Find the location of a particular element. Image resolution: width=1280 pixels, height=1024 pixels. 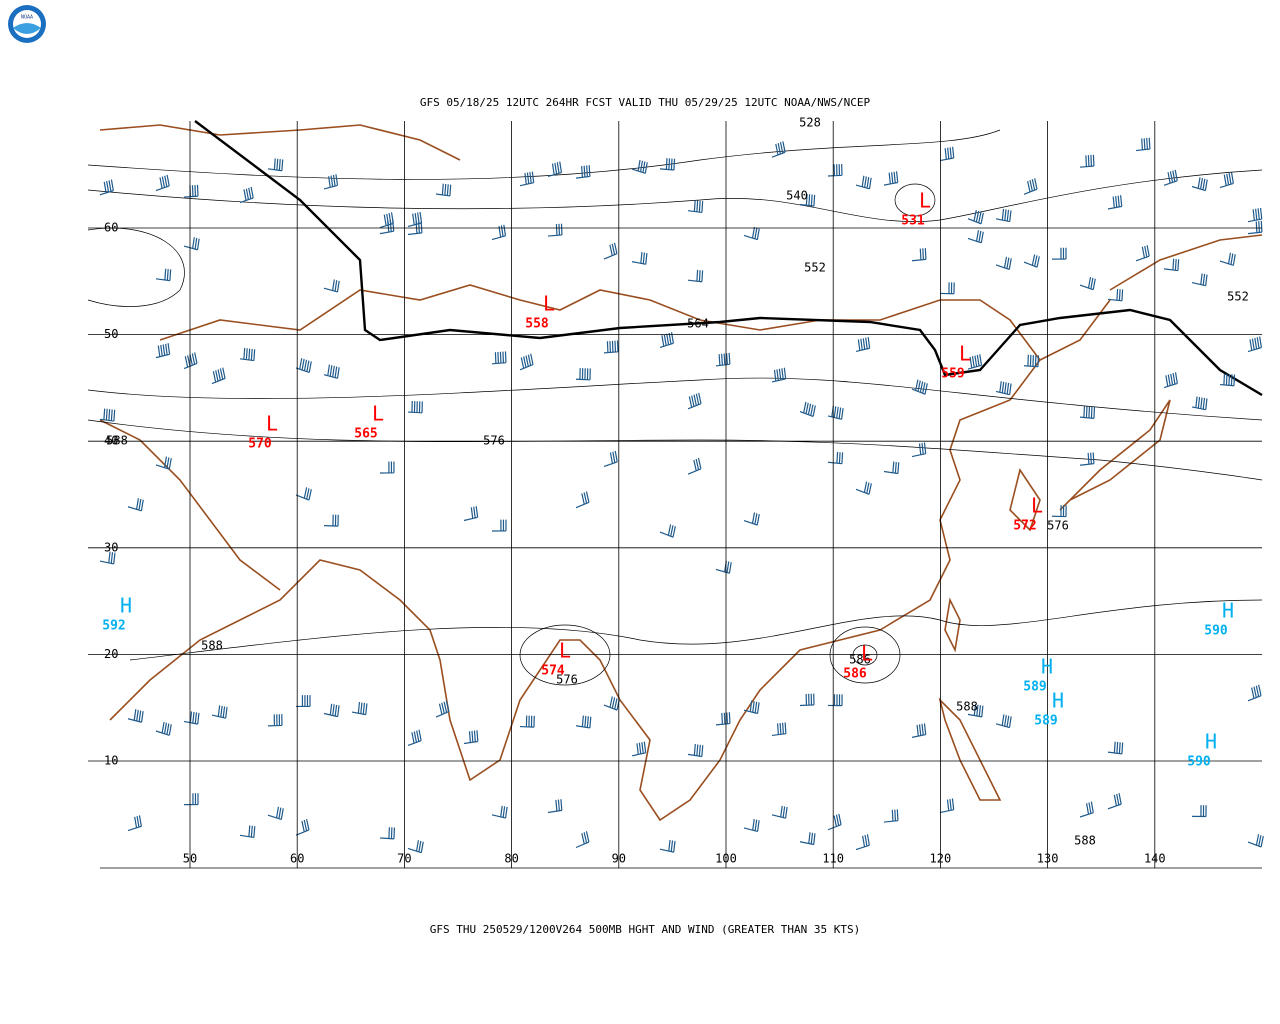

pressure-center-value: 574 is located at coordinates (553, 671).